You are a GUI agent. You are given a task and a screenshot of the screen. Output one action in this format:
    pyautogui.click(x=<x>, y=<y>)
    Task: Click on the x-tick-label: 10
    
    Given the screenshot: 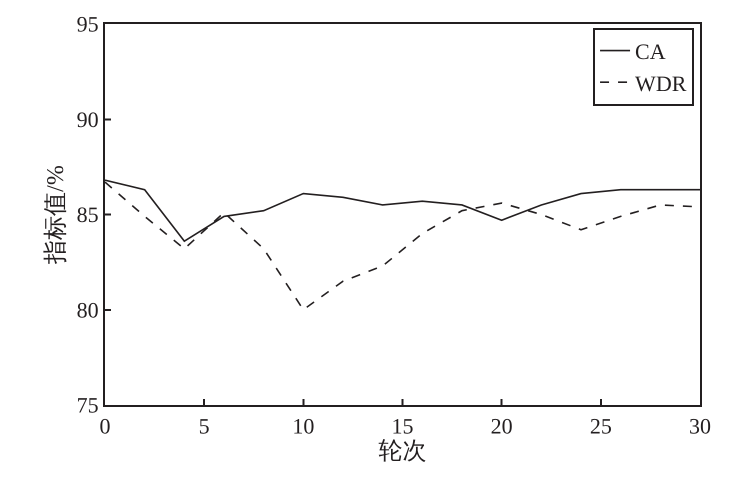 What is the action you would take?
    pyautogui.click(x=303, y=425)
    